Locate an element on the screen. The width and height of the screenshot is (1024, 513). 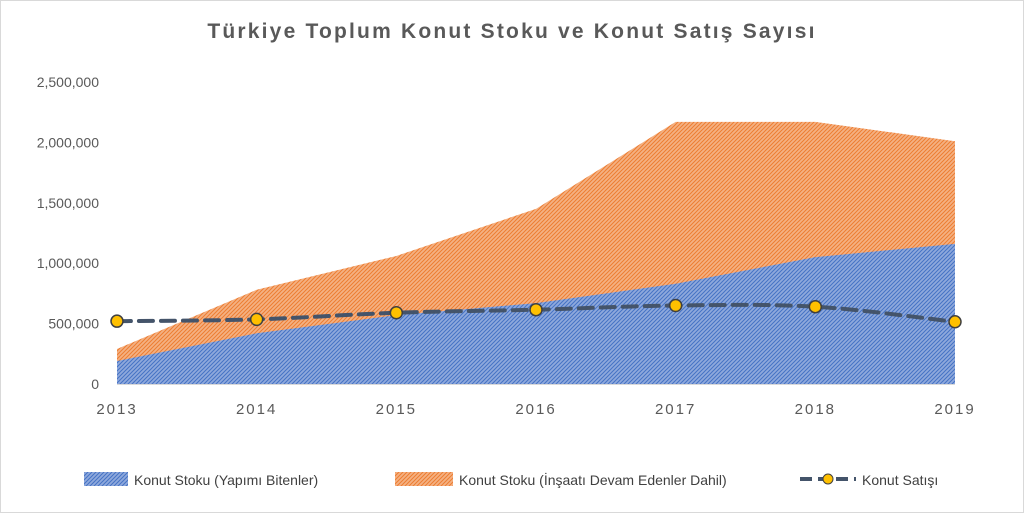
legend-swatch-blue is located at coordinates (106, 480).